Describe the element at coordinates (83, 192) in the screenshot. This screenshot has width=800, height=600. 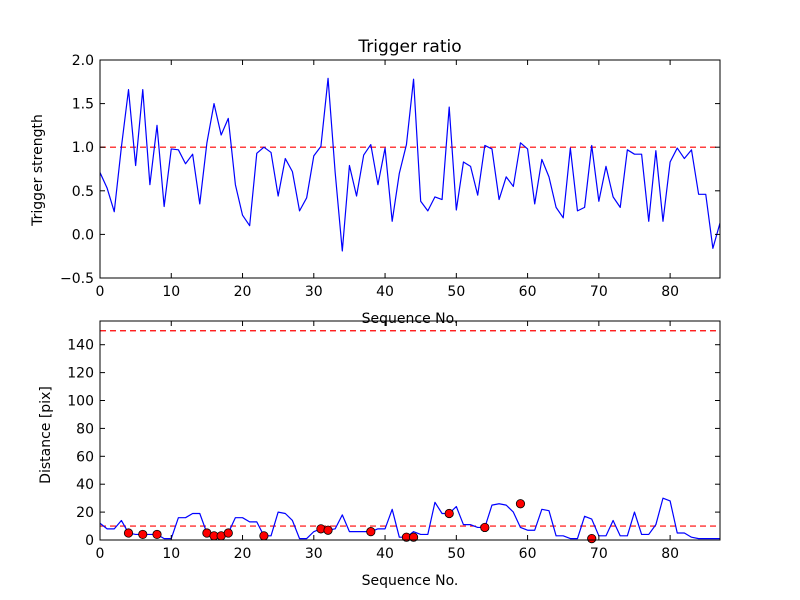
I see `y-tick-label: 0.5` at that location.